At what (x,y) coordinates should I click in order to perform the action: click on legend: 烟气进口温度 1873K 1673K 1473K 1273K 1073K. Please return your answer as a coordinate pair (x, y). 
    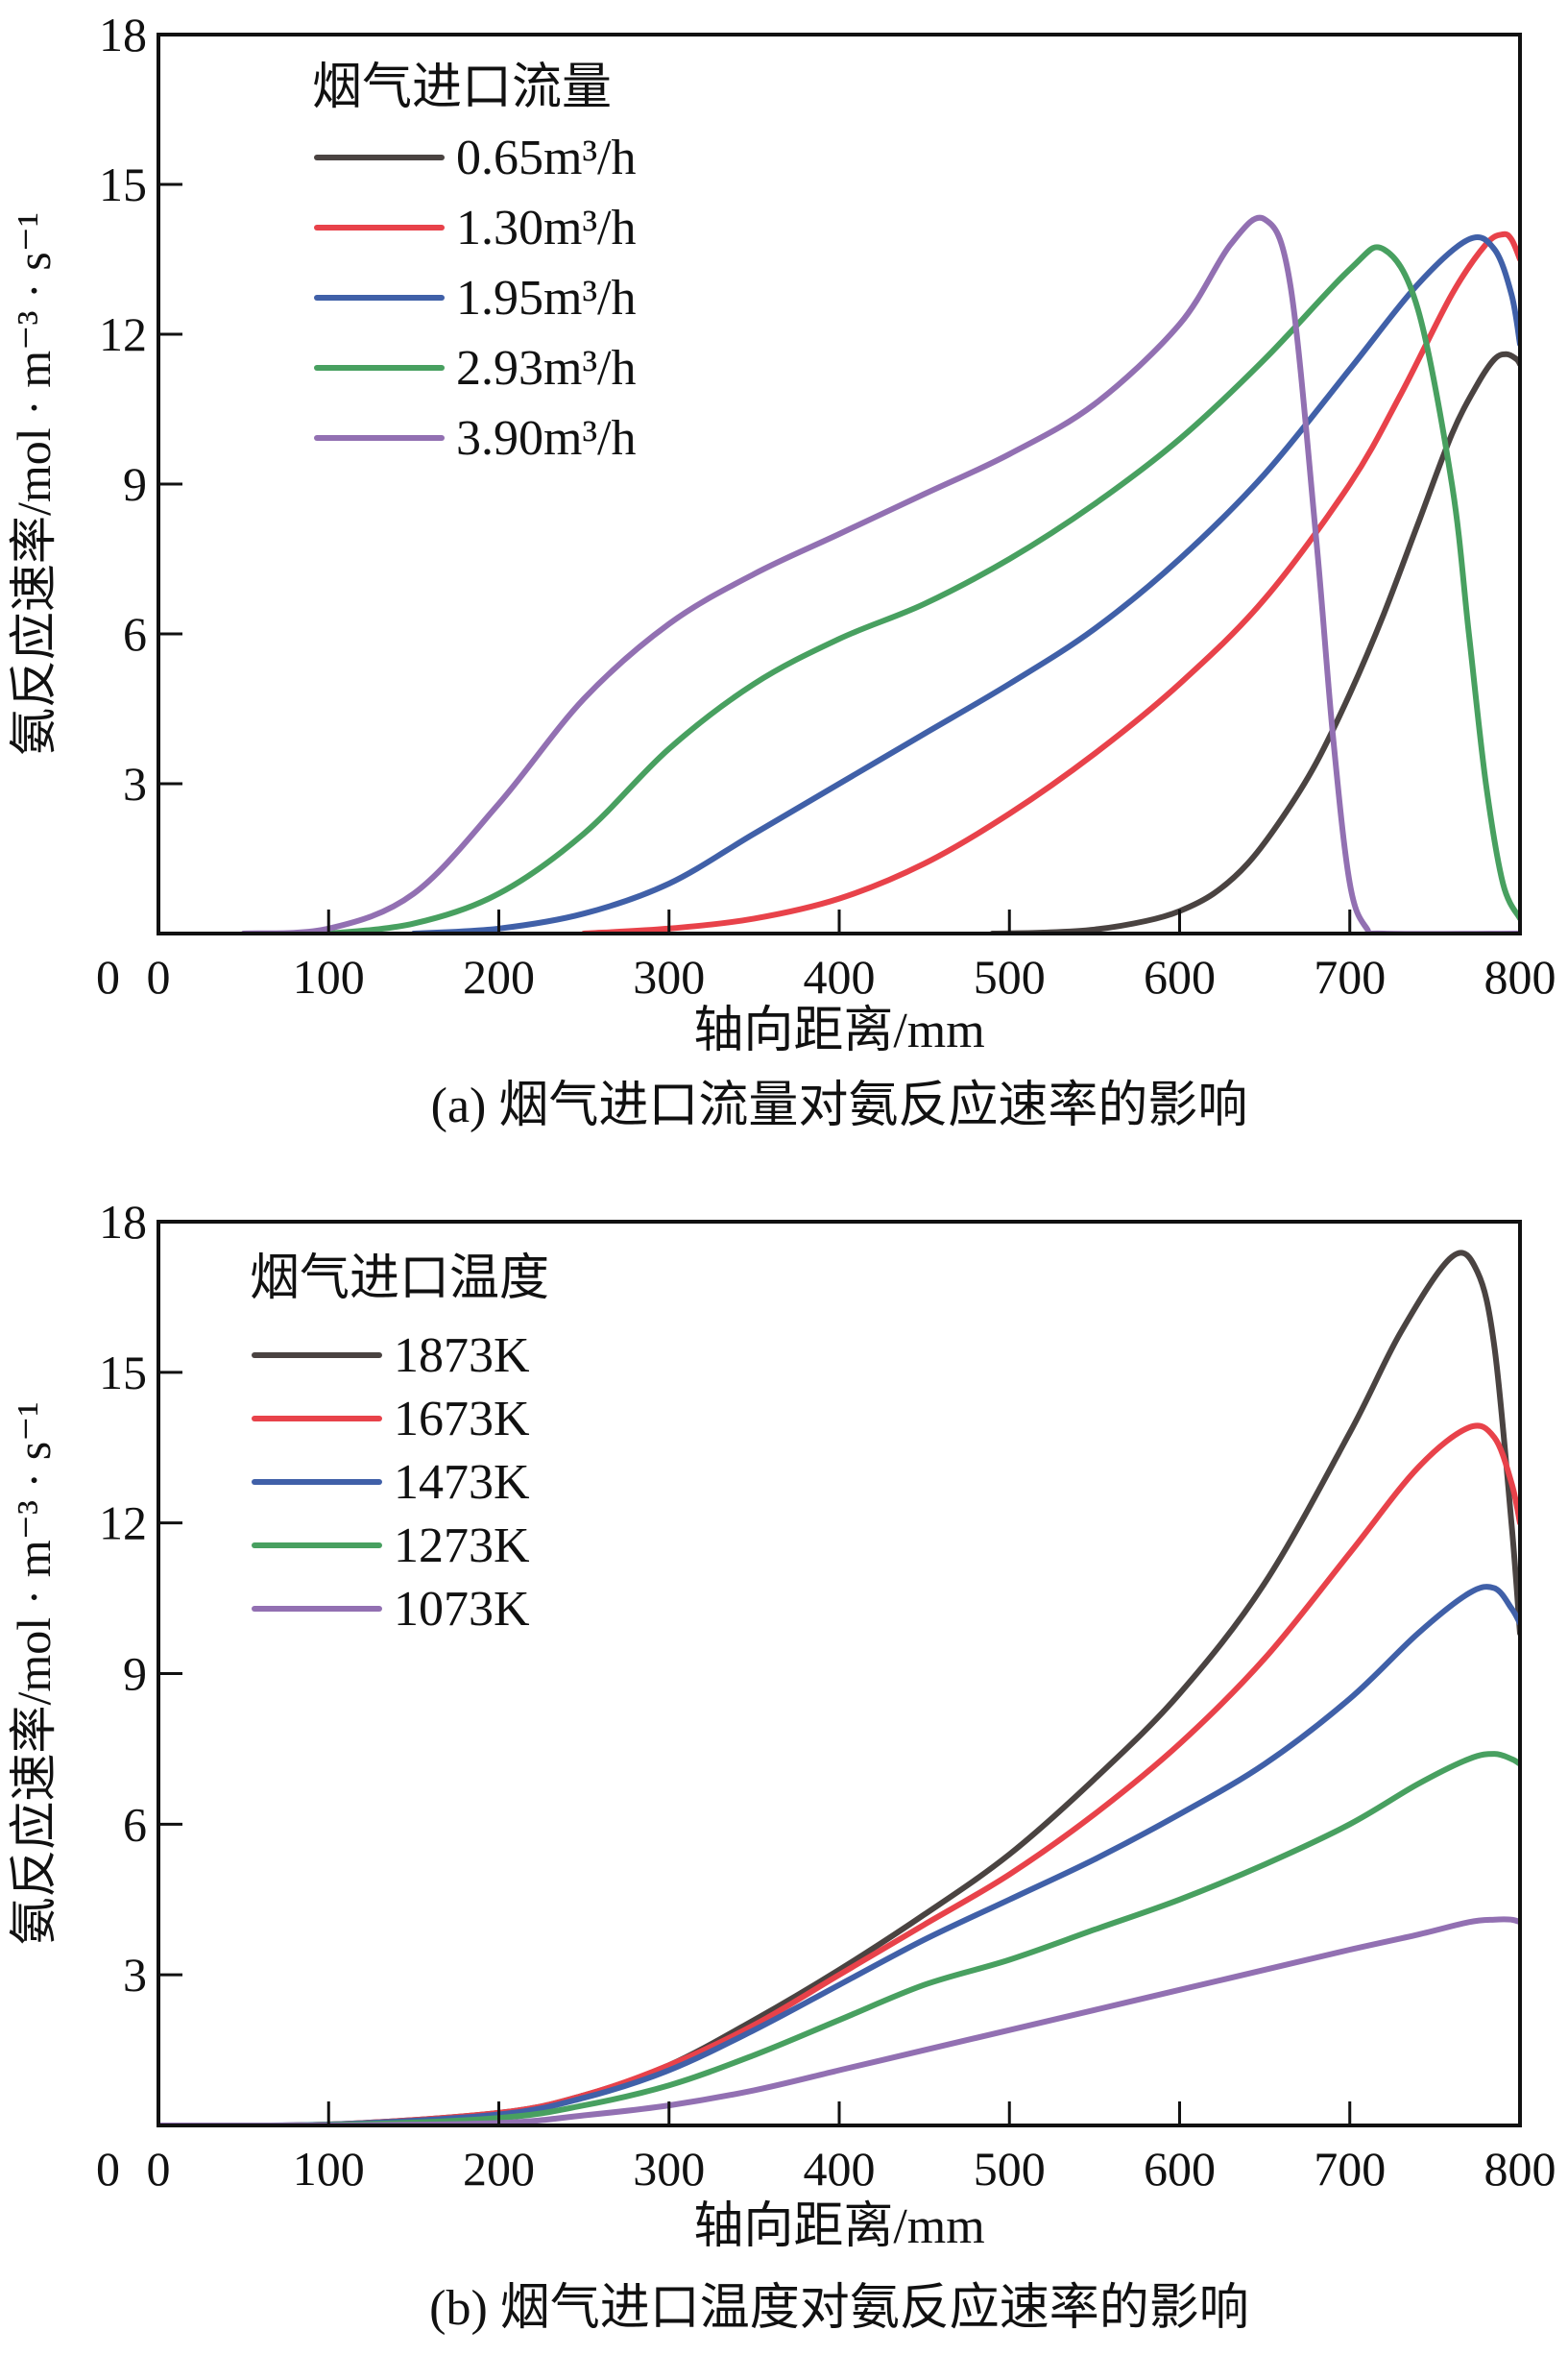
    Looking at the image, I should click on (399, 1444).